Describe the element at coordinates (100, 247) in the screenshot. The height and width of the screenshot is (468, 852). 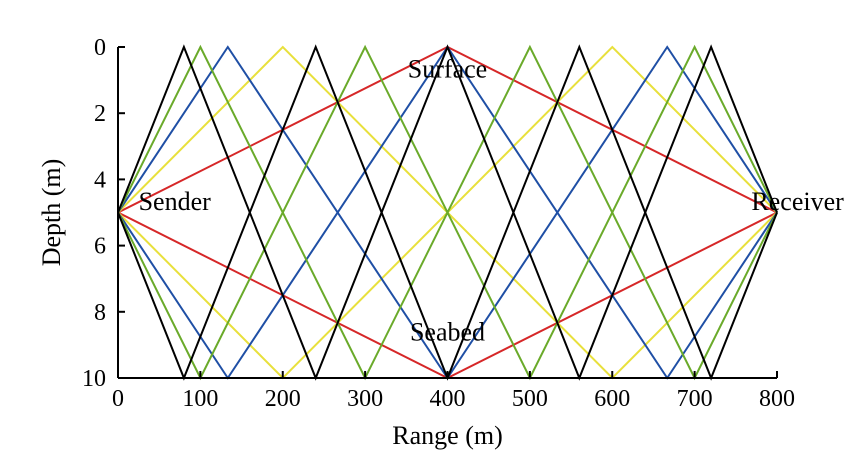
I see `y-tick-label: 6` at that location.